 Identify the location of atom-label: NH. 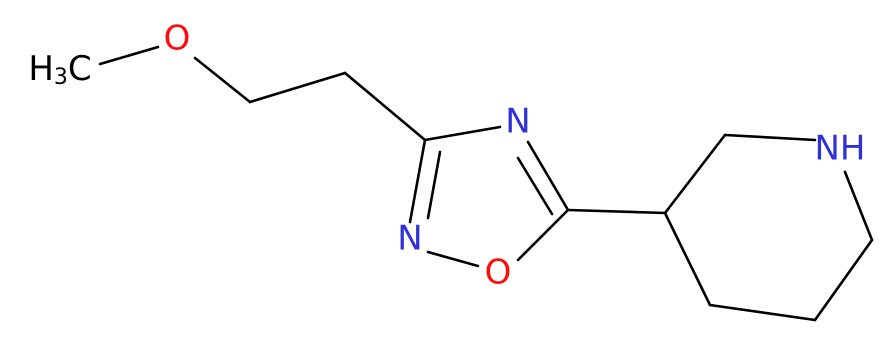
(840, 149).